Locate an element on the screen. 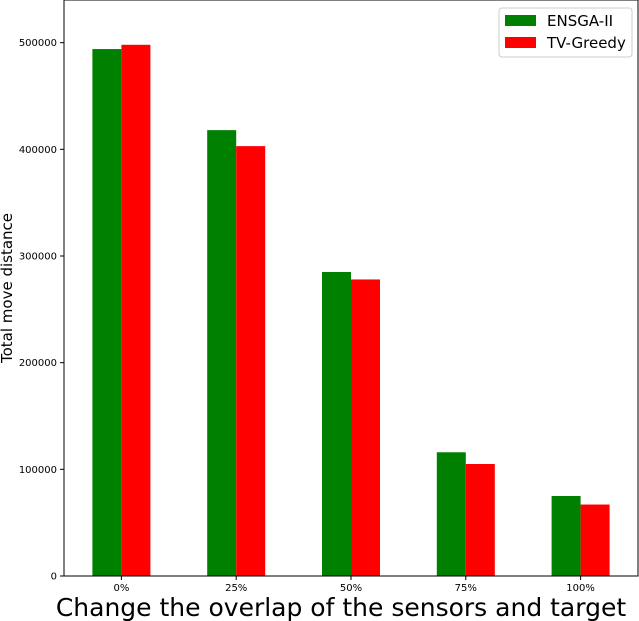 The image size is (639, 621). y-tick-label: 500000 is located at coordinates (38, 43).